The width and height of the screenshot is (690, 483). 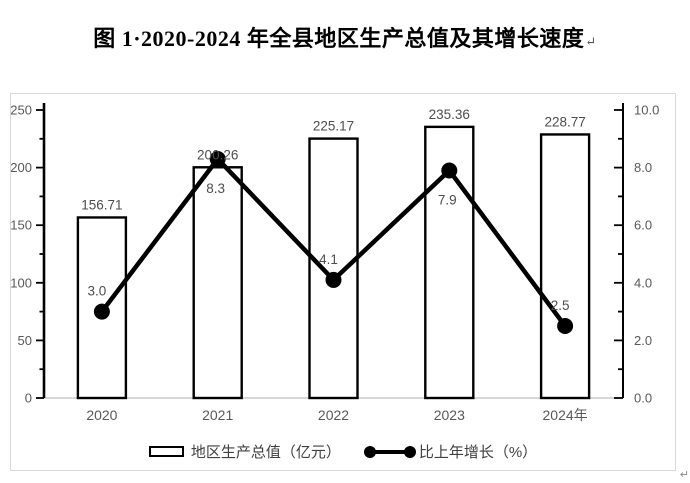 What do you see at coordinates (343, 451) in the screenshot?
I see `chart-legend: 地区生产总值（亿元） 比上年增长（%）` at bounding box center [343, 451].